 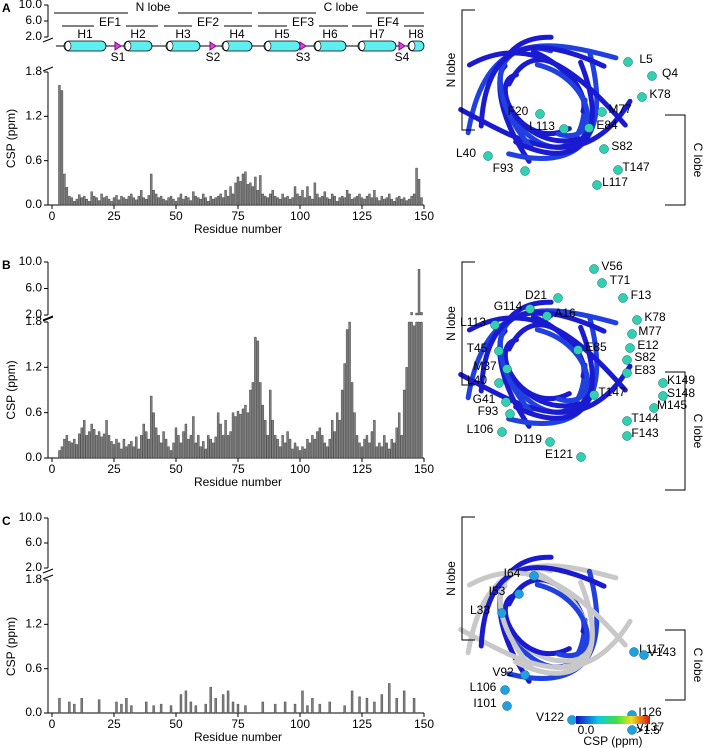 What do you see at coordinates (118, 46) in the screenshot?
I see `strand` at bounding box center [118, 46].